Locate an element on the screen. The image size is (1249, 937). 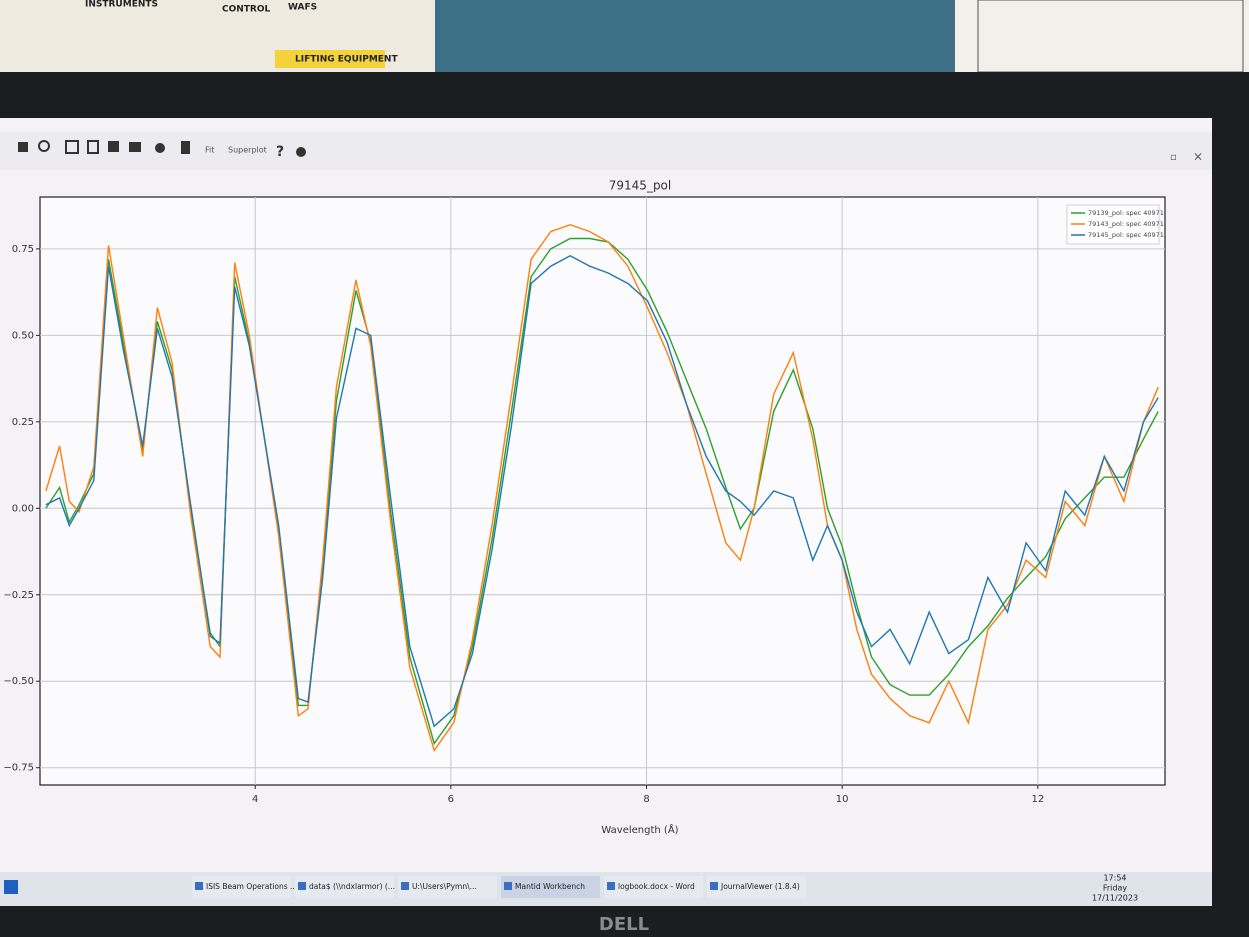
pan-icon is located at coordinates (23, 147).